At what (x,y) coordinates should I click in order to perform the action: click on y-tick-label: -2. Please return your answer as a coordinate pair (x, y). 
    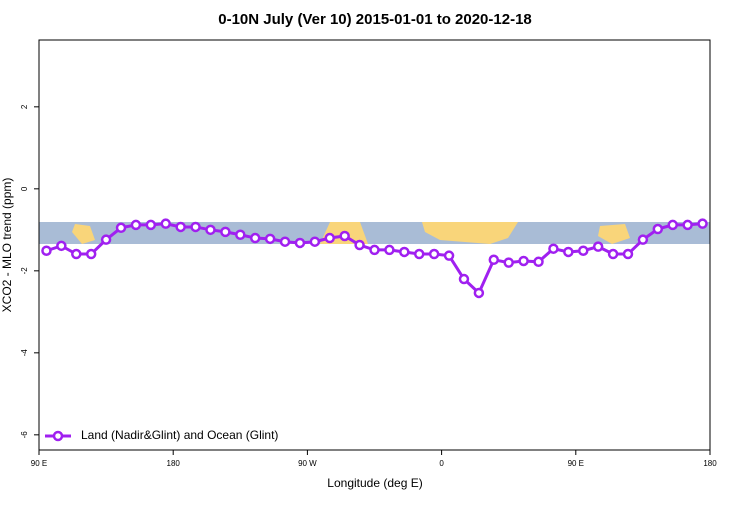
    Looking at the image, I should click on (24, 271).